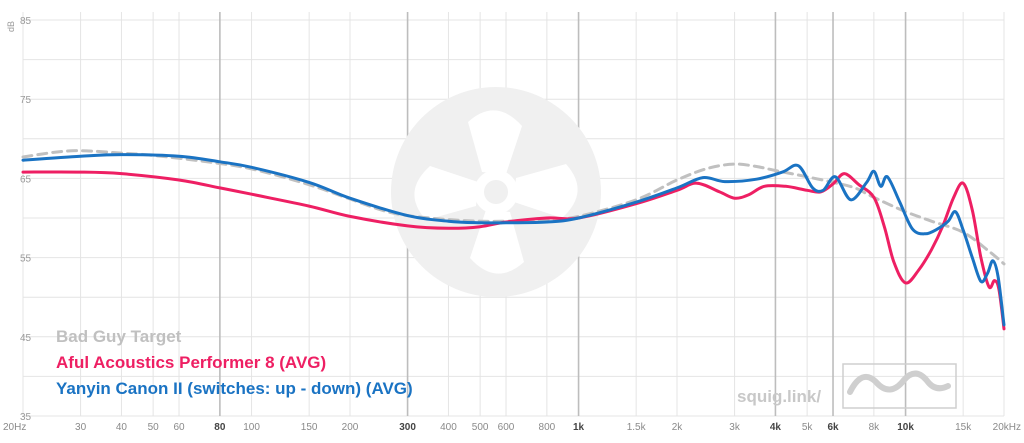  I want to click on y-tick-label: 65, so click(26, 179).